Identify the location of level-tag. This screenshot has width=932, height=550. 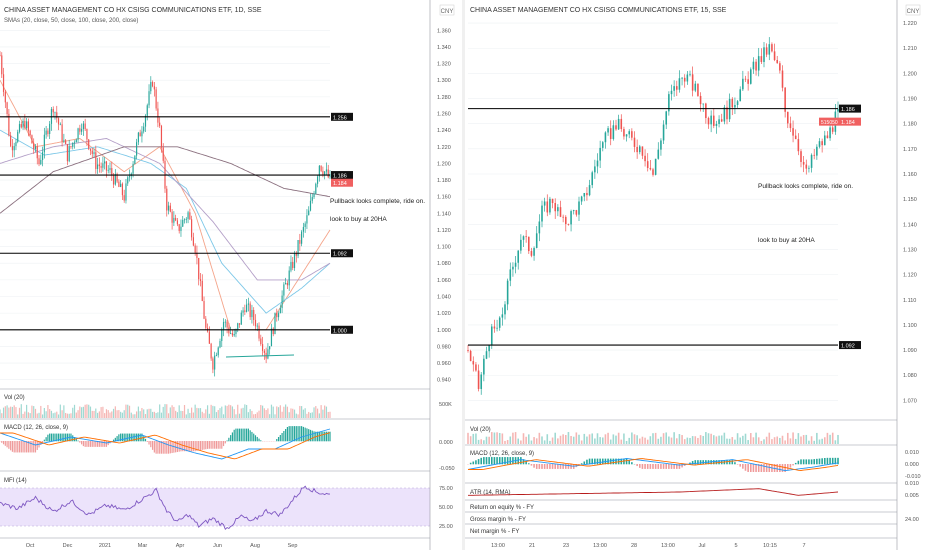
(342, 329).